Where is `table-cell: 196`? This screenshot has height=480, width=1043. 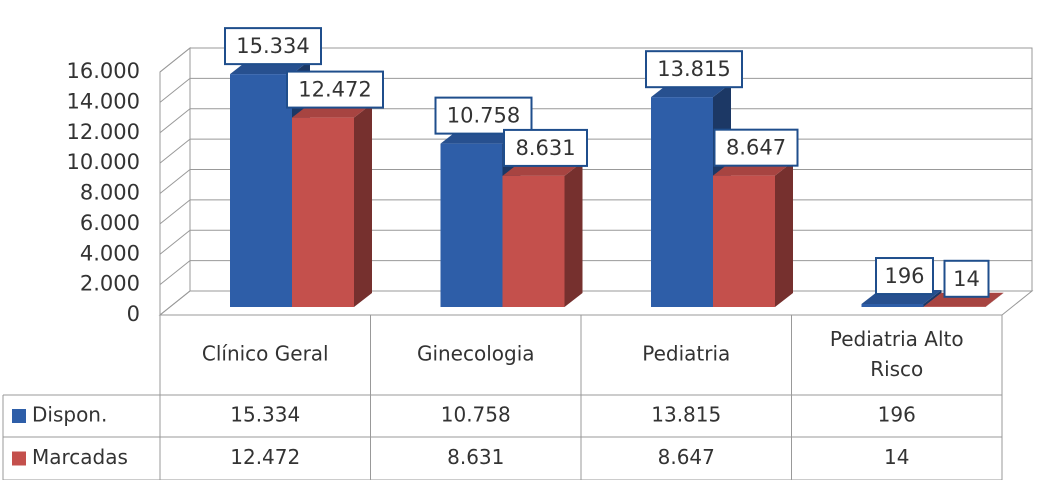 table-cell: 196 is located at coordinates (897, 415).